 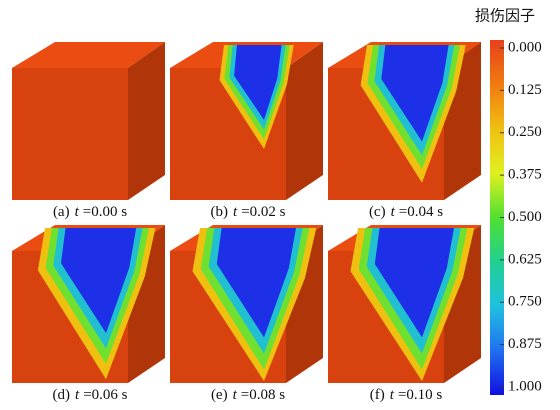 I want to click on colorbar, so click(x=497, y=217).